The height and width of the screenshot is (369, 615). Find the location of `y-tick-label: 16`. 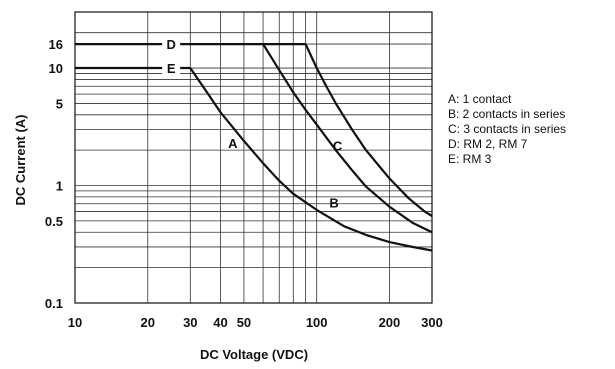

y-tick-label: 16 is located at coordinates (56, 44).